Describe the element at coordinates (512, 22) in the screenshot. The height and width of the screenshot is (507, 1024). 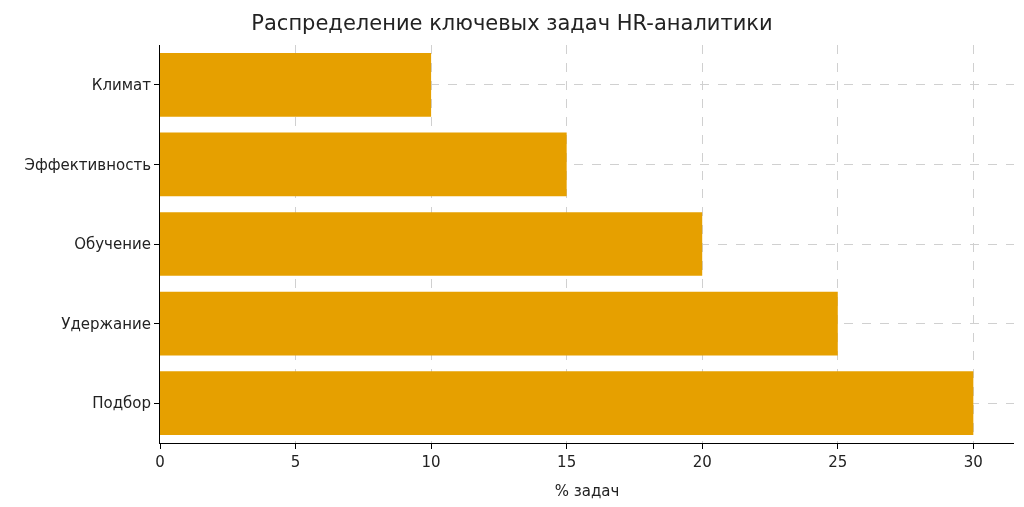
I see `chart-title: Распределение ключевых задач HR-аналитики` at that location.